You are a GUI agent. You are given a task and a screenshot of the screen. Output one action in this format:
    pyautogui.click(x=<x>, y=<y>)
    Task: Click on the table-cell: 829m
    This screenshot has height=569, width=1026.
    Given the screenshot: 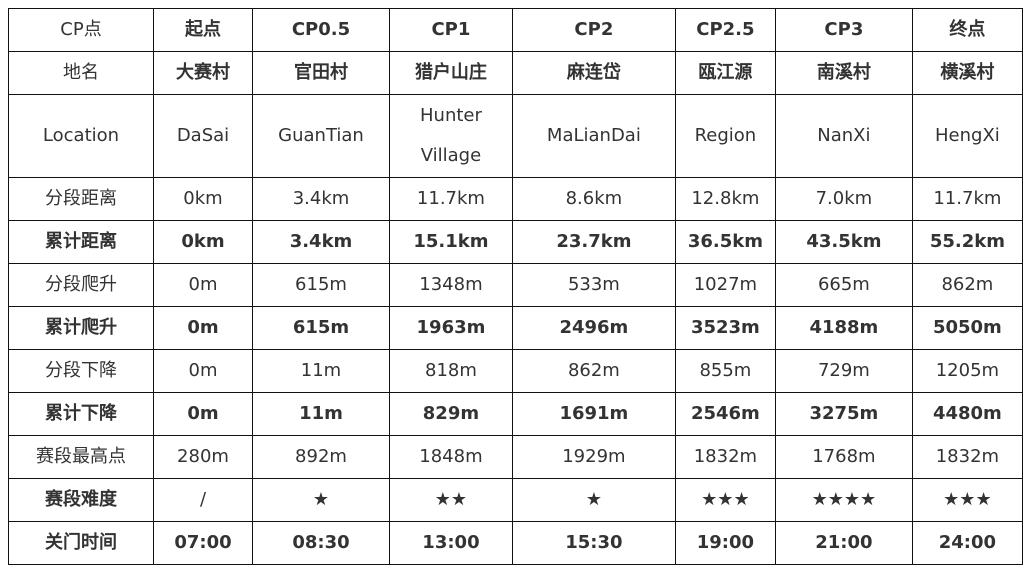 What is the action you would take?
    pyautogui.click(x=451, y=414)
    